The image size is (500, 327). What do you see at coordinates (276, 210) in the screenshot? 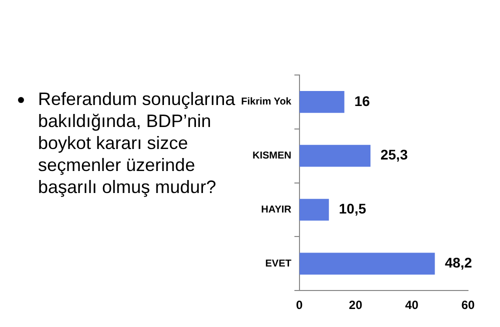
I see `y-tick-label: HAYIR` at bounding box center [276, 210].